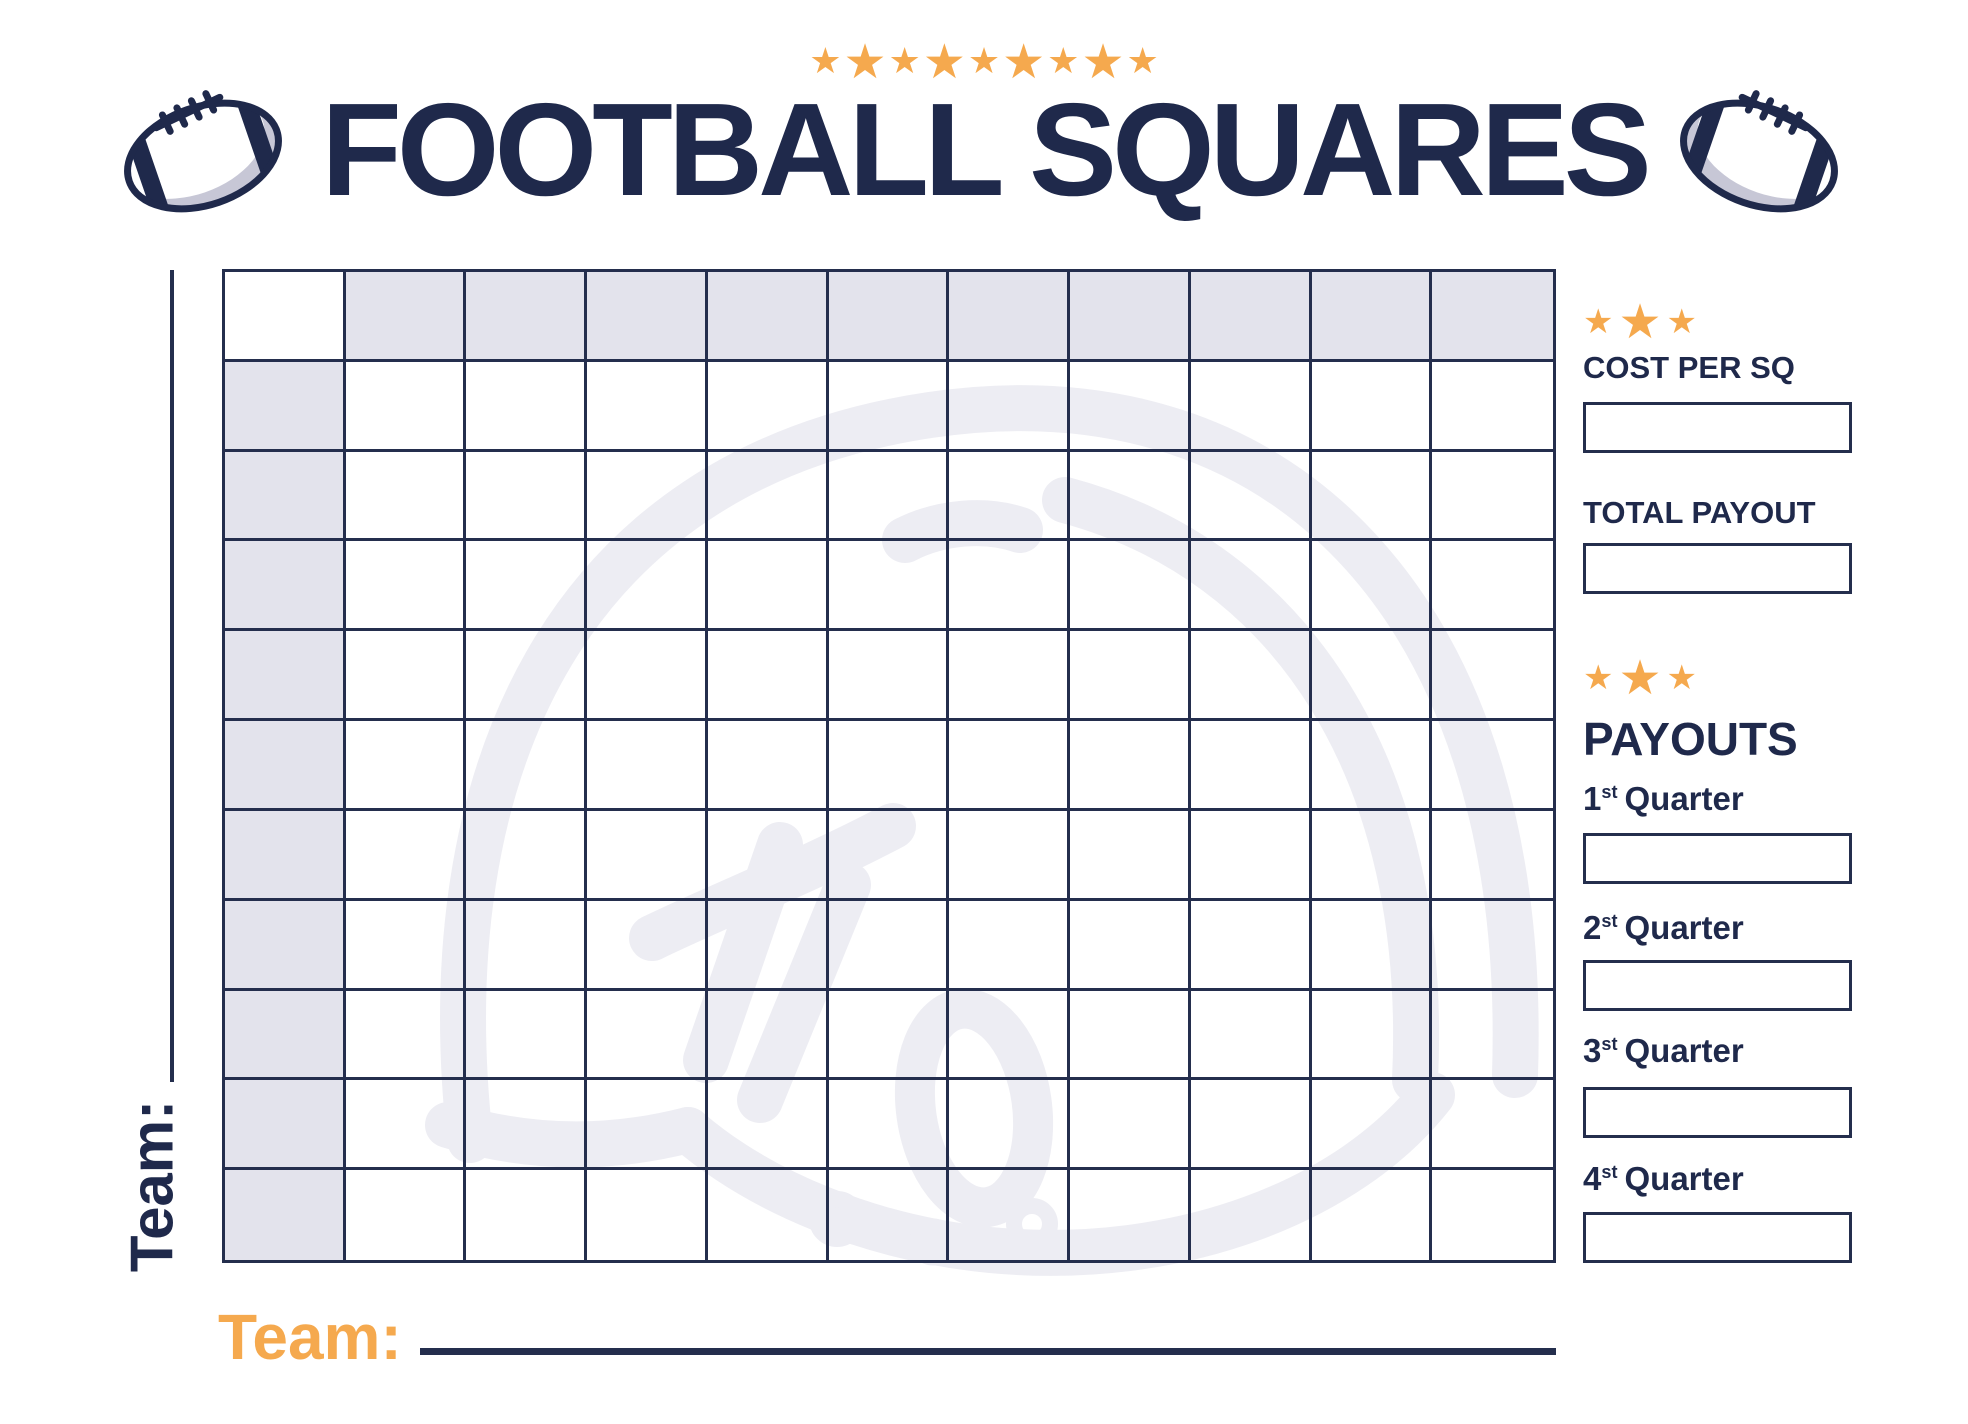 This screenshot has height=1424, width=1968. I want to click on cost-per-sq-input, so click(1717, 427).